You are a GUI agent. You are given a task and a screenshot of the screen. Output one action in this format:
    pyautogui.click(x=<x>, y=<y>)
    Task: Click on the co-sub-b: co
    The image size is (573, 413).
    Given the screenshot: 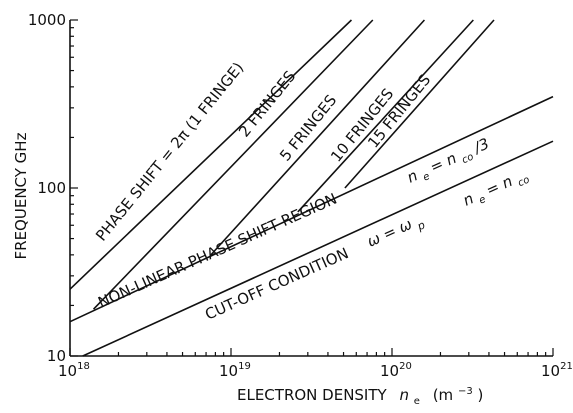 What is the action you would take?
    pyautogui.click(x=523, y=181)
    